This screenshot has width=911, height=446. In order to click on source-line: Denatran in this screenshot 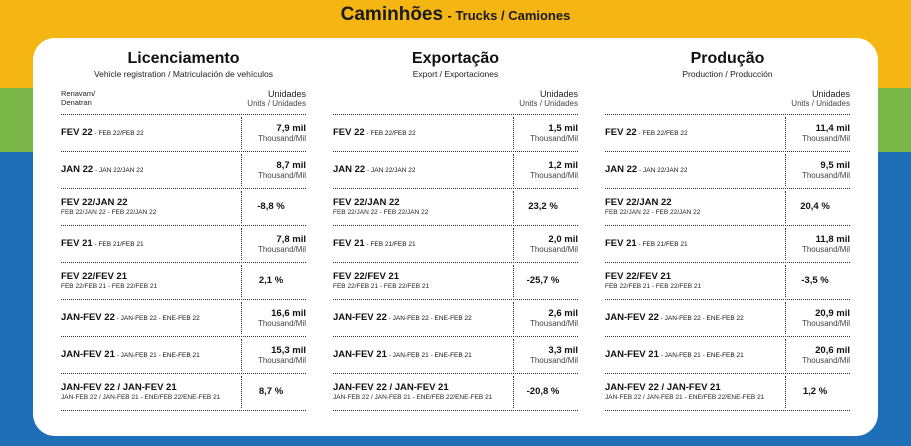, I will do `click(76, 102)`.